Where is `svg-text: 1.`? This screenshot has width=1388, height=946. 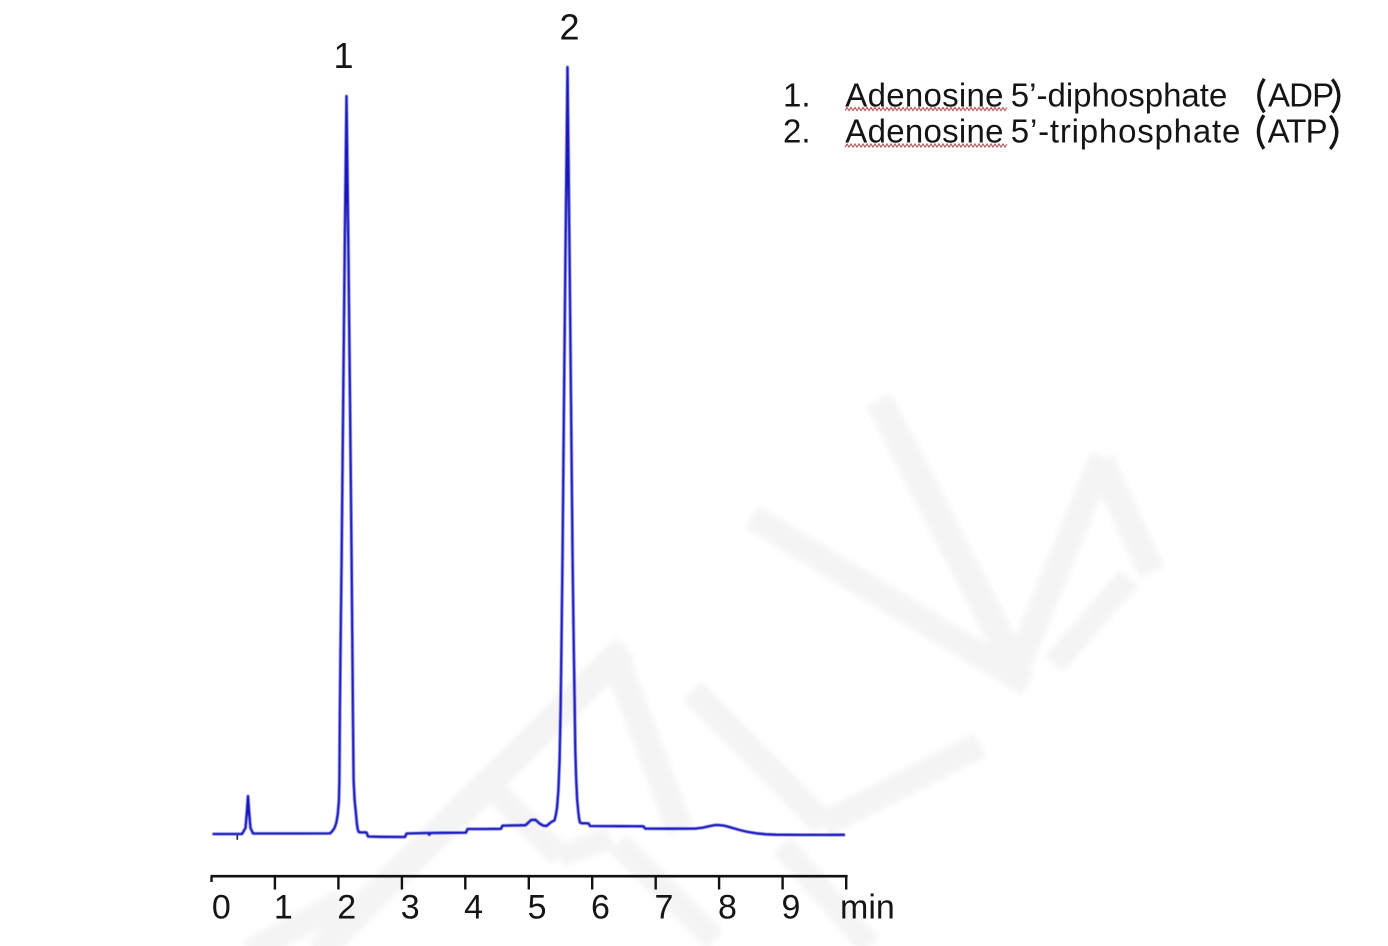 svg-text: 1. is located at coordinates (797, 95).